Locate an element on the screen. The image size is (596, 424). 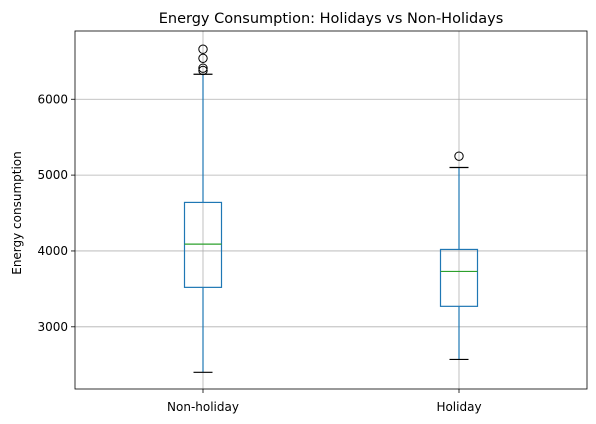
y-tick-label: 5000 is located at coordinates (52, 175).